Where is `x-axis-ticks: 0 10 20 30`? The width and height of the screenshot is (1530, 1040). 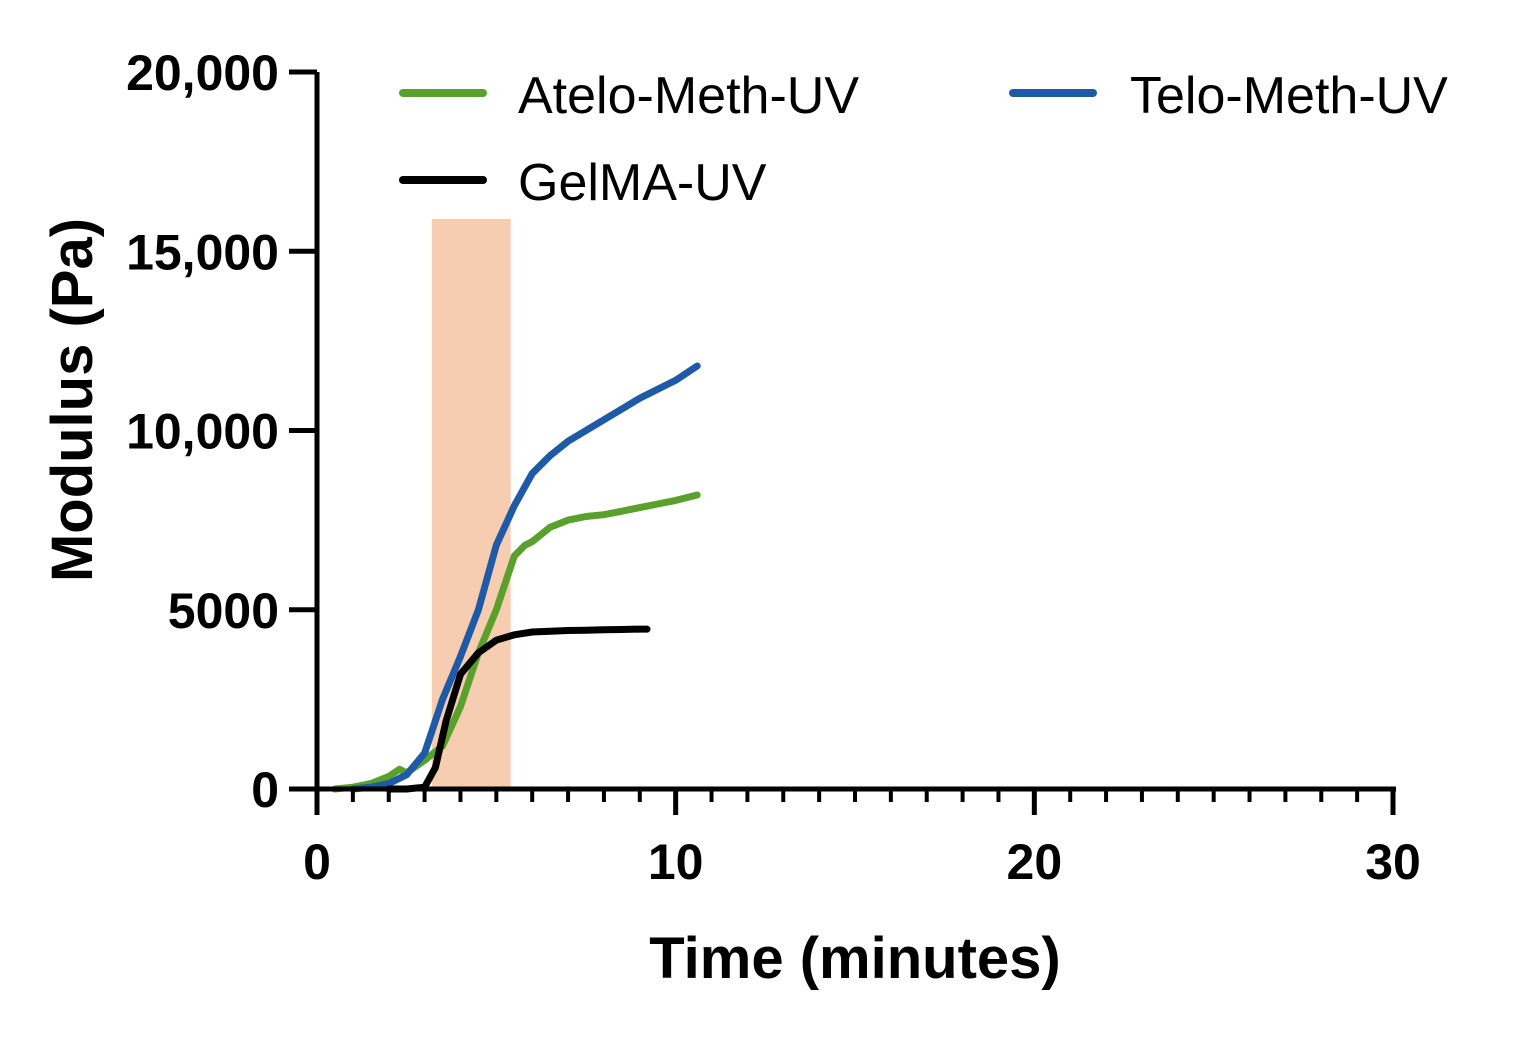
x-axis-ticks: 0 10 20 30 is located at coordinates (862, 839).